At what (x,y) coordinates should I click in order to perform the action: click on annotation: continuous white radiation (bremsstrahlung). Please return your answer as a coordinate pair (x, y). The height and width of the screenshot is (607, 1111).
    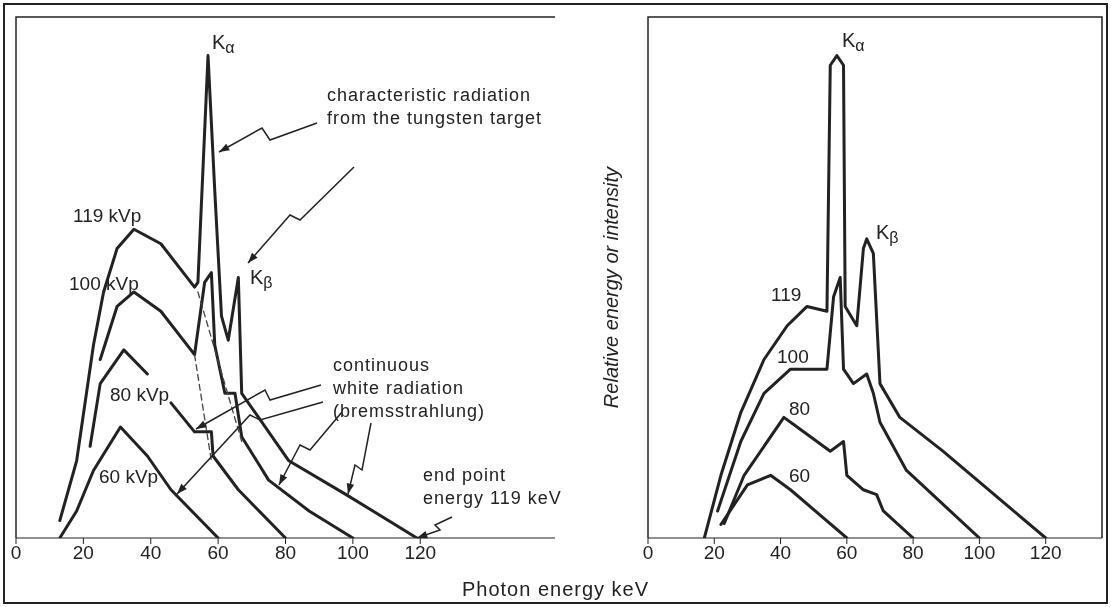
    Looking at the image, I should click on (410, 388).